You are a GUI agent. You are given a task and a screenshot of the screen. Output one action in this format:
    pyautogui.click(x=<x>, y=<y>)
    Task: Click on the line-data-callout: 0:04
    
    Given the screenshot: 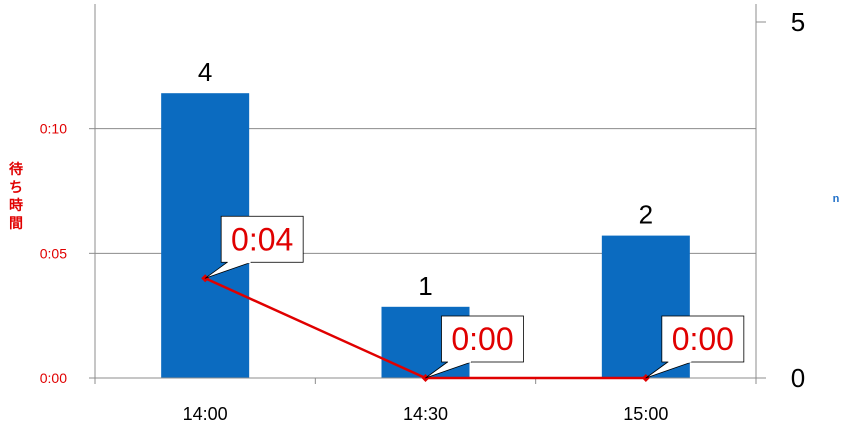 What is the action you would take?
    pyautogui.click(x=254, y=247)
    